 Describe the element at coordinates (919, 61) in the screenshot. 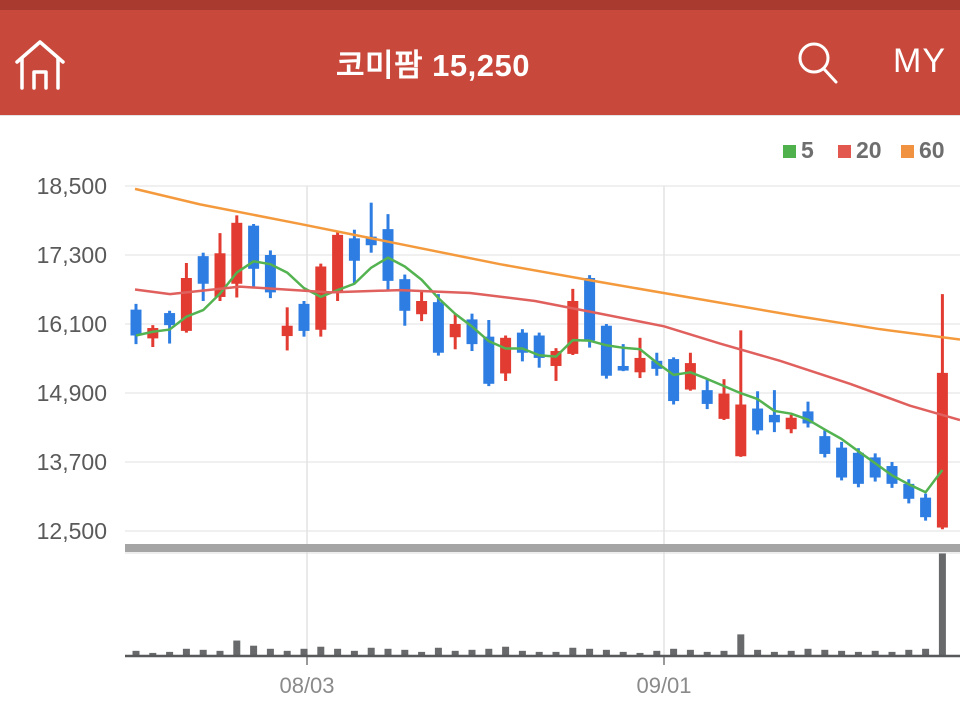

I see `my-menu-button: MY` at that location.